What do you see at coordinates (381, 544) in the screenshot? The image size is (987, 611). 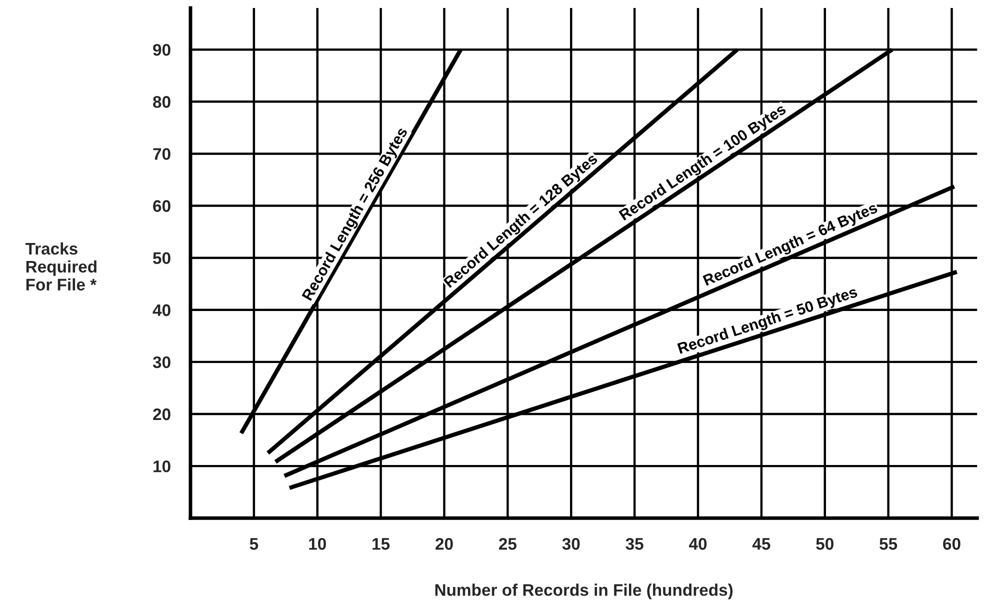 I see `x-tick-label: 15` at bounding box center [381, 544].